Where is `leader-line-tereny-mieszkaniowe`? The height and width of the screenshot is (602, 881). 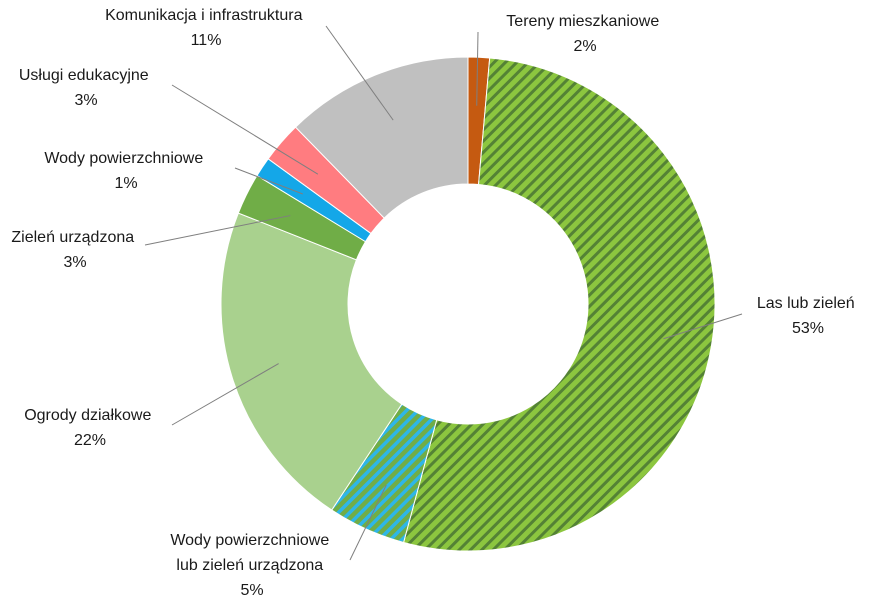
leader-line-tereny-mieszkaniowe is located at coordinates (477, 68).